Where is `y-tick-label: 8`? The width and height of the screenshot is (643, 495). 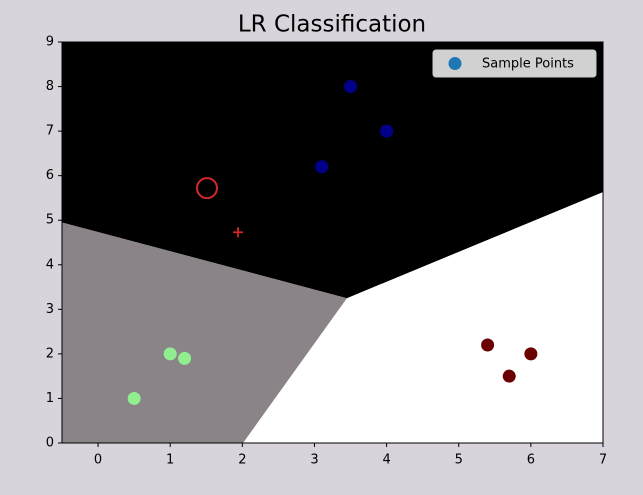
y-tick-label: 8 is located at coordinates (50, 86).